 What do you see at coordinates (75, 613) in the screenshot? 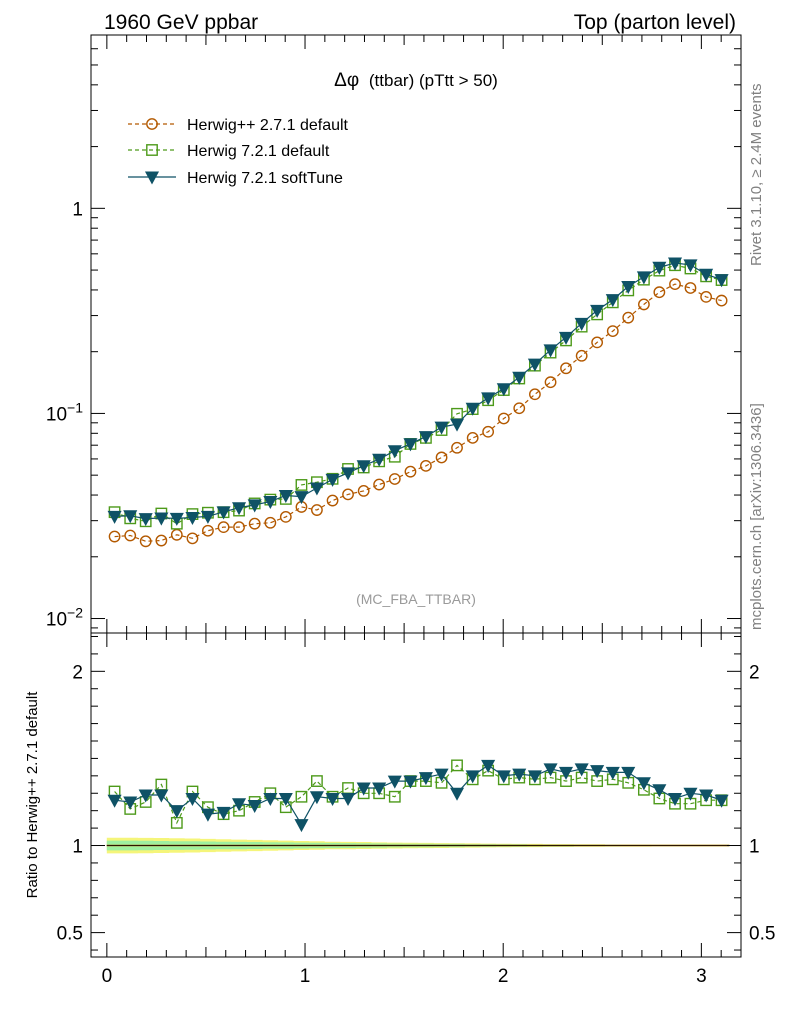
I see `tick-label-exponent: −2` at bounding box center [75, 613].